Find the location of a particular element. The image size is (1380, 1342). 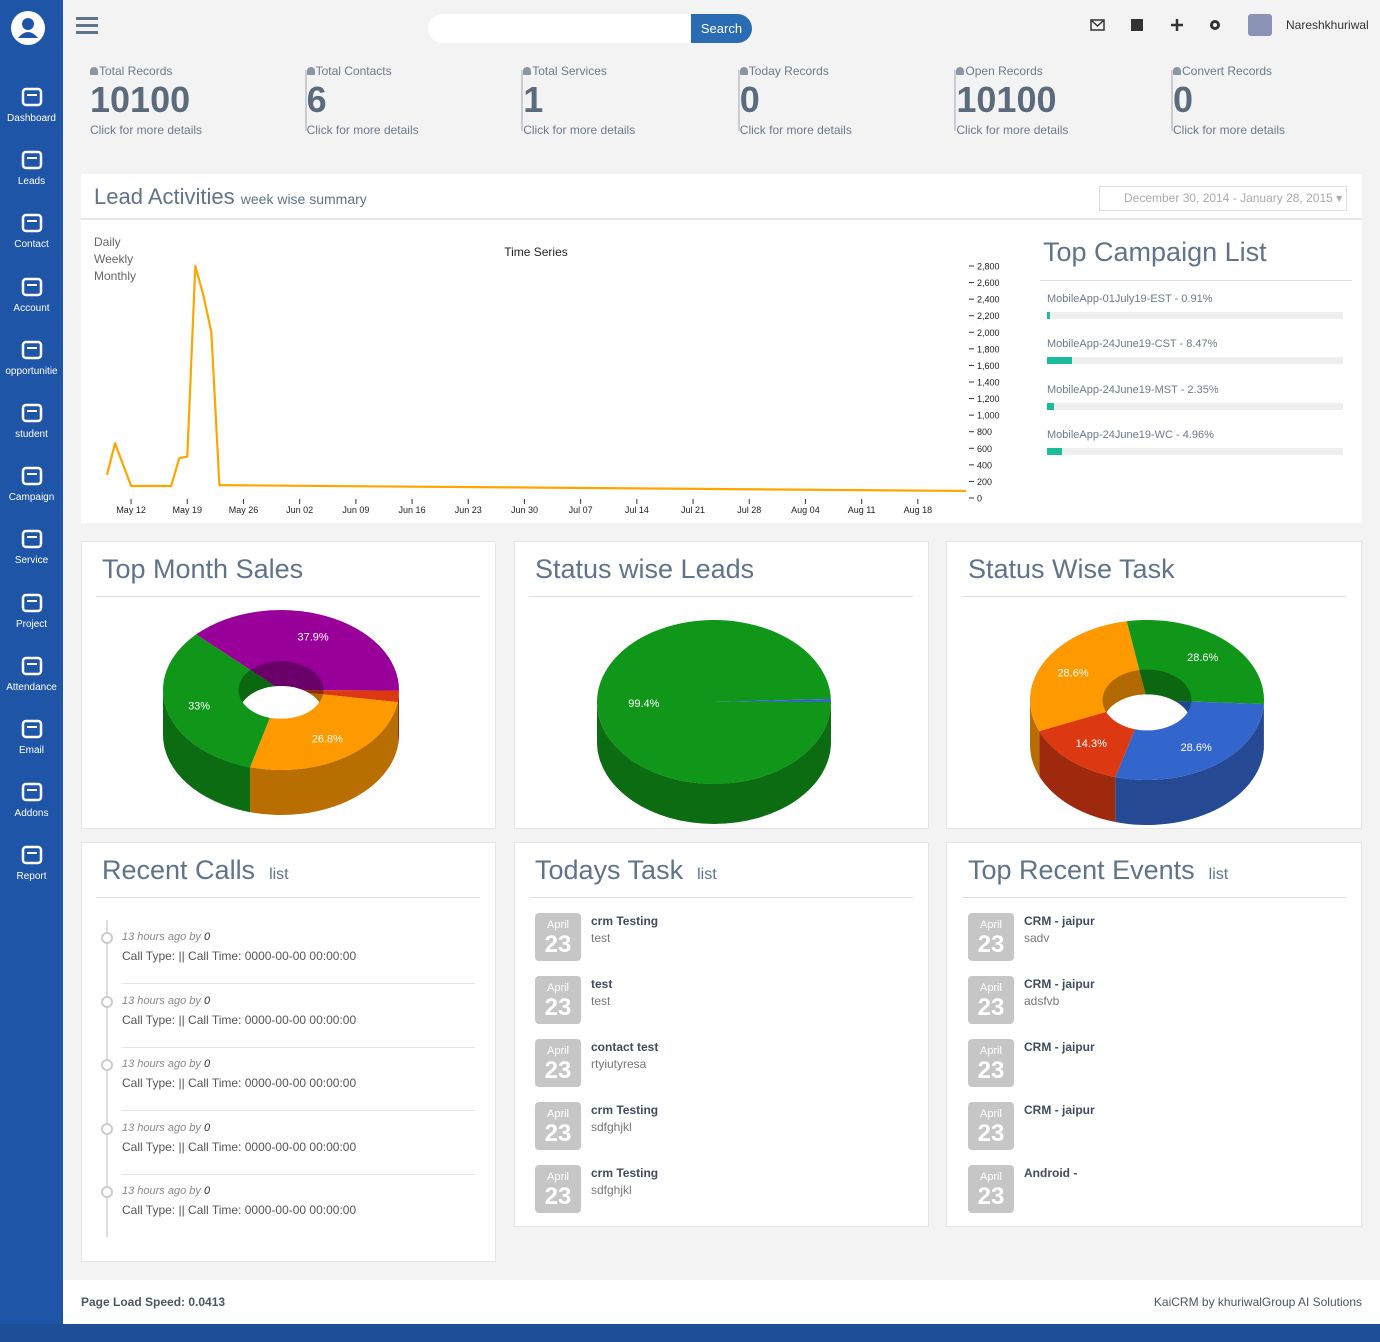

campaign-label: MobileApp-24June19-CST - 8.47% is located at coordinates (1132, 344).